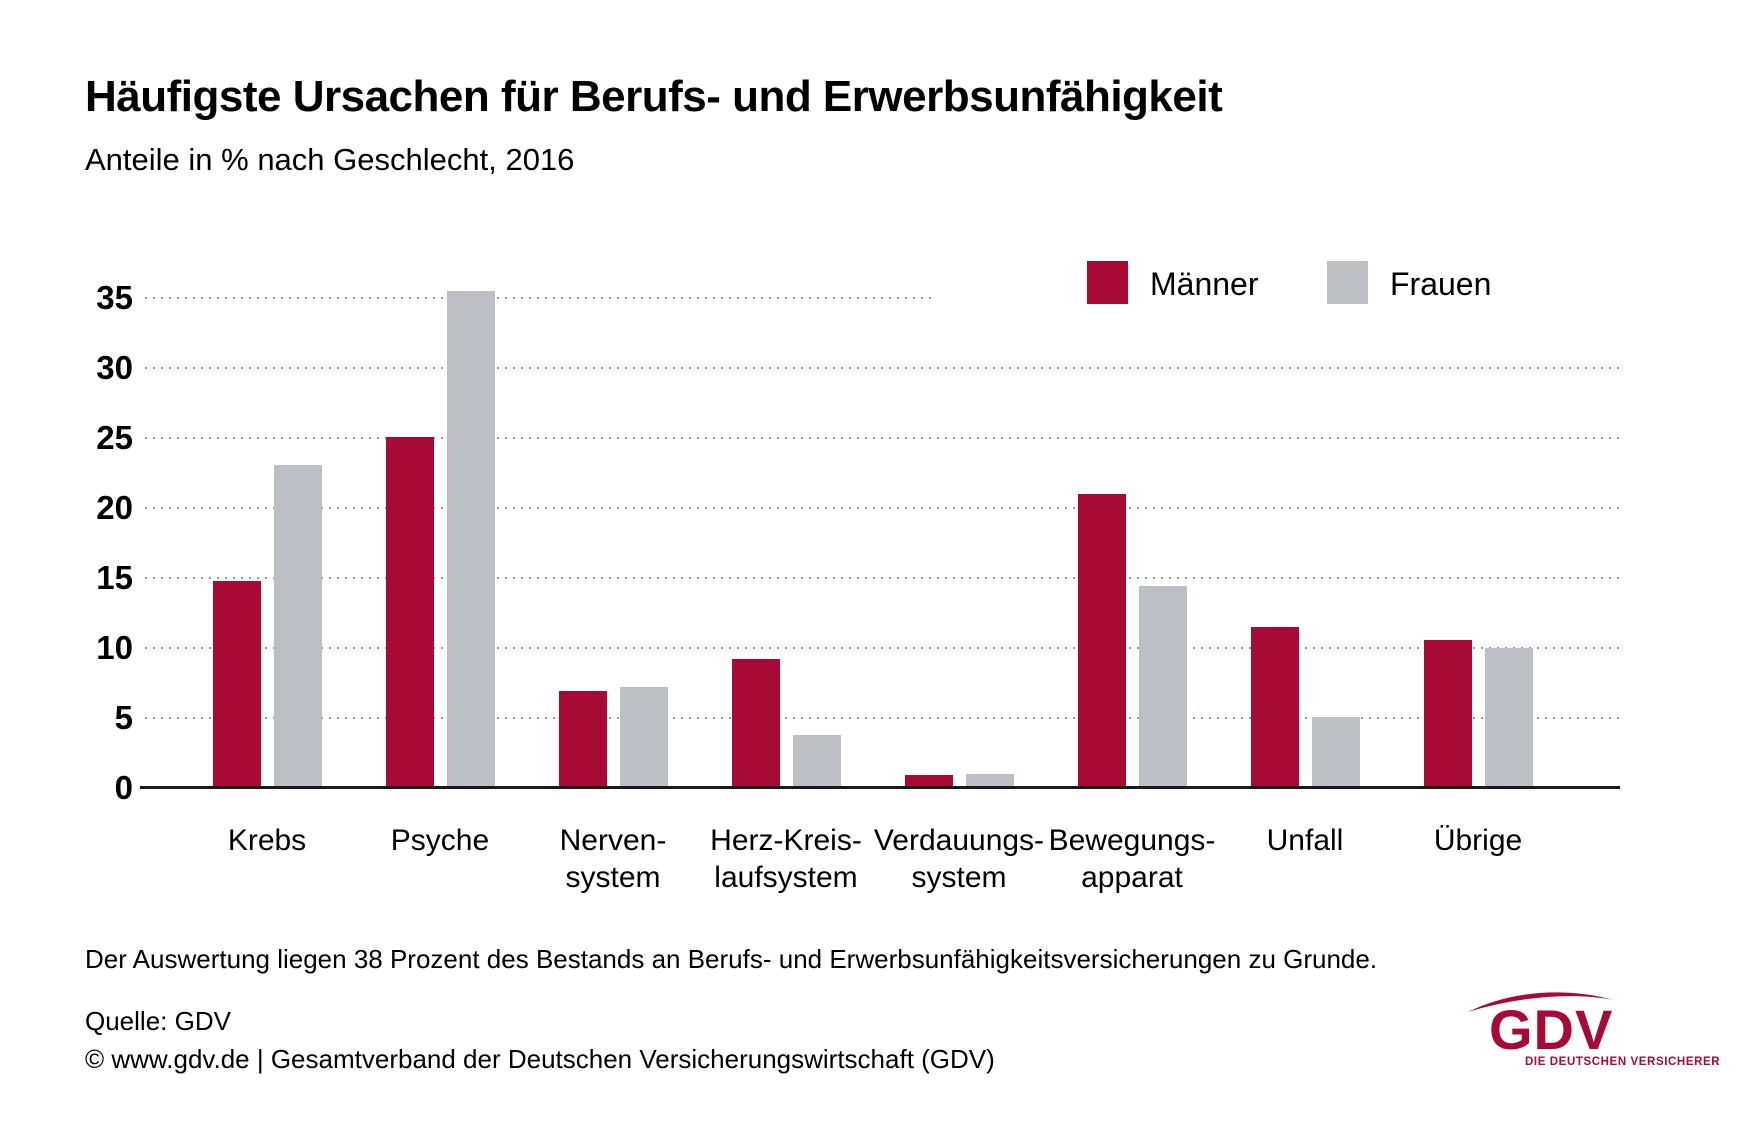 Image resolution: width=1748 pixels, height=1146 pixels. I want to click on bar-männer-1, so click(237, 684).